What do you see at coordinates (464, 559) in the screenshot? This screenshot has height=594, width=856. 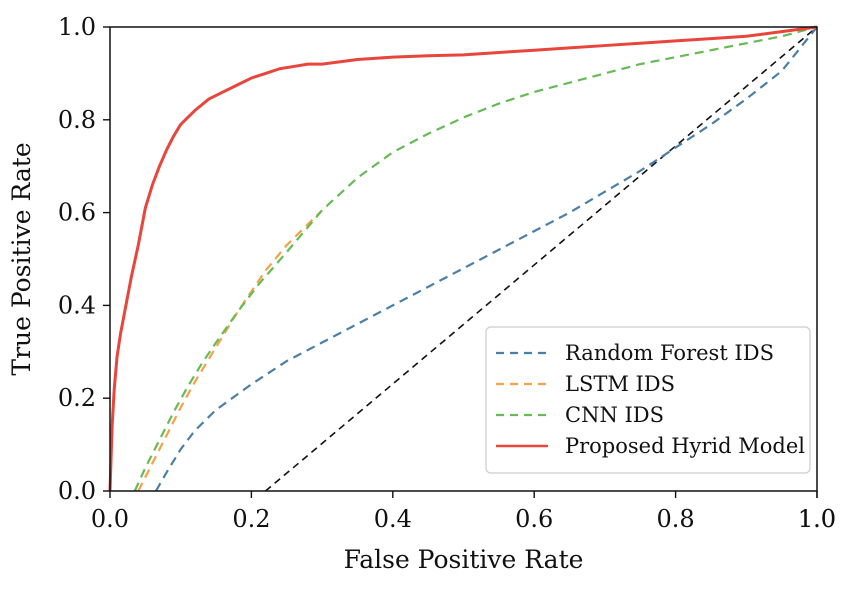 I see `x-axis-label: False Positive Rate` at bounding box center [464, 559].